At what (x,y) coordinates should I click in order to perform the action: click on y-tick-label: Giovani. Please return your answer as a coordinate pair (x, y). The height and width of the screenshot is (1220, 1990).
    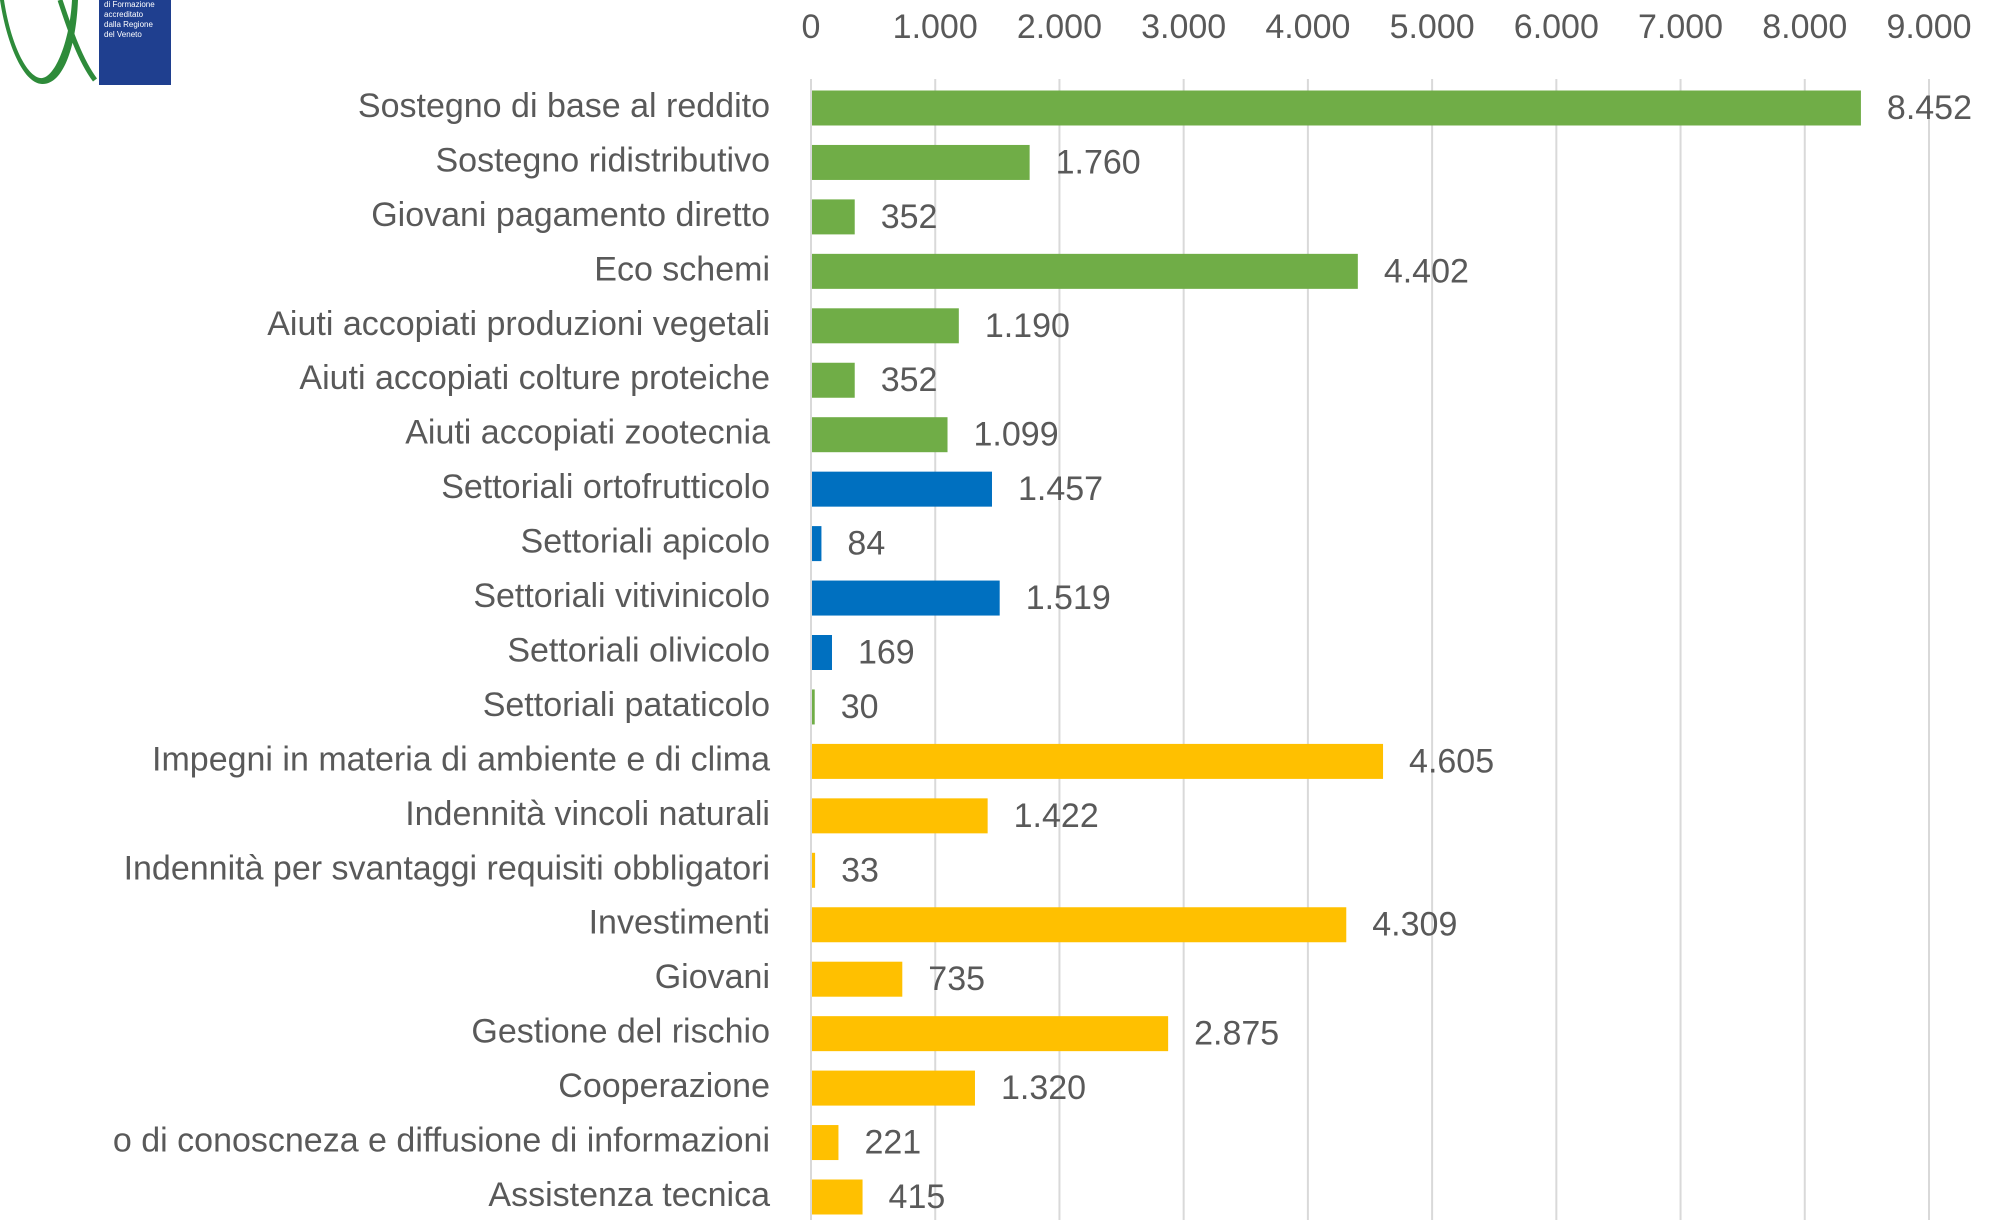
    Looking at the image, I should click on (712, 977).